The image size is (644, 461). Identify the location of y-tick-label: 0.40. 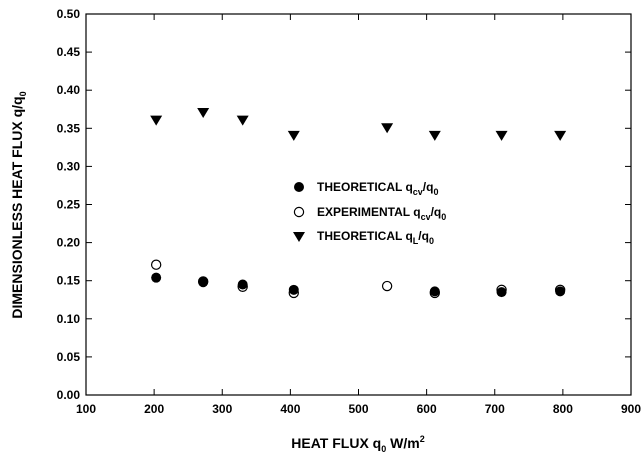
(69, 90).